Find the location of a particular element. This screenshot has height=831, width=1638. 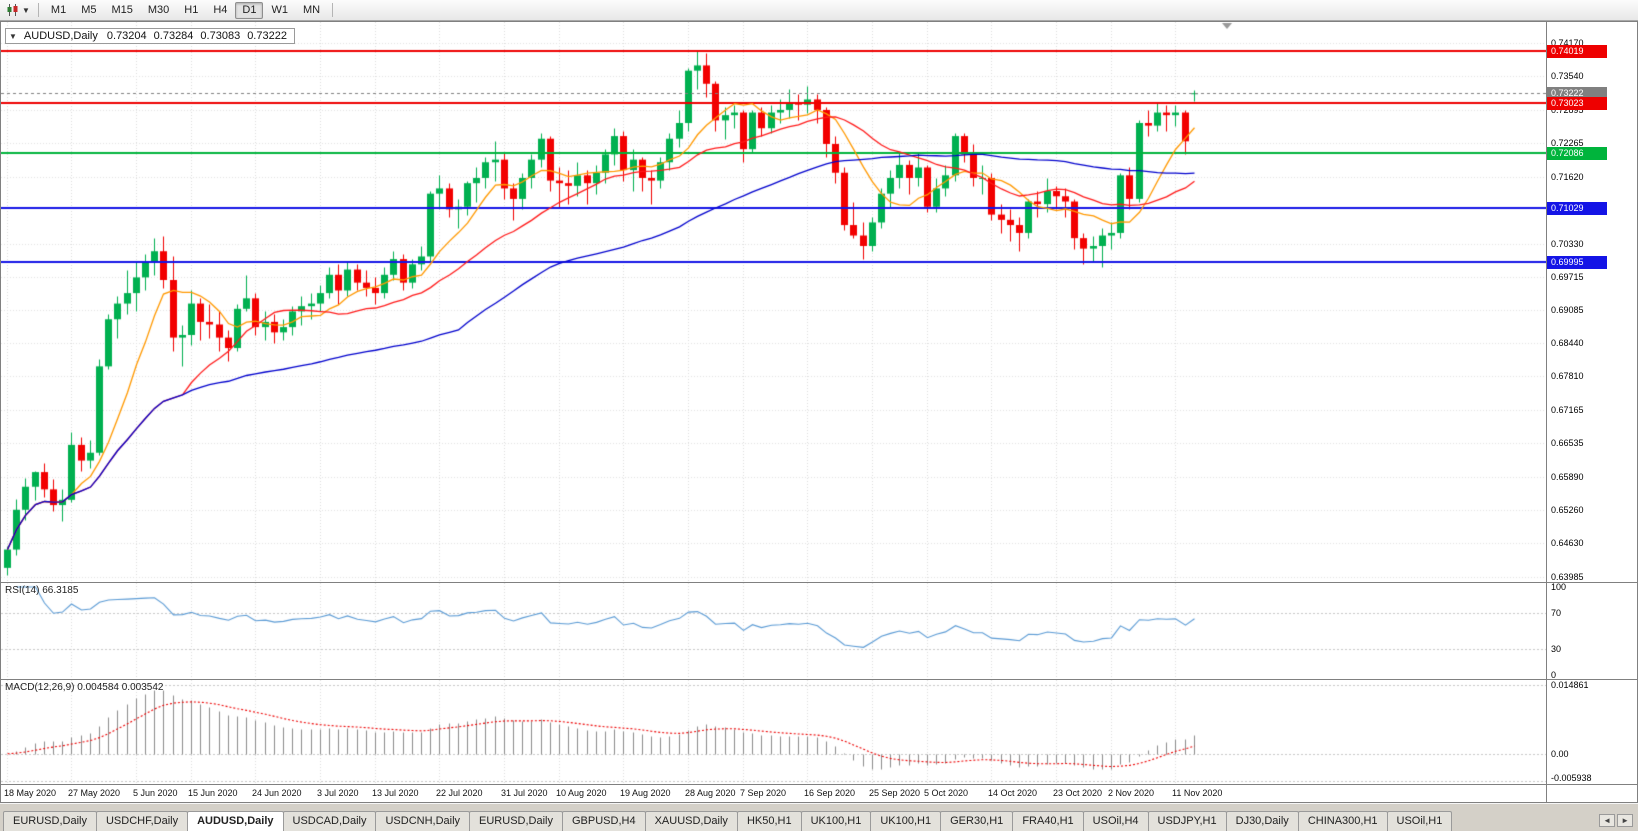

timeframe-button-mn: MN is located at coordinates (311, 10).